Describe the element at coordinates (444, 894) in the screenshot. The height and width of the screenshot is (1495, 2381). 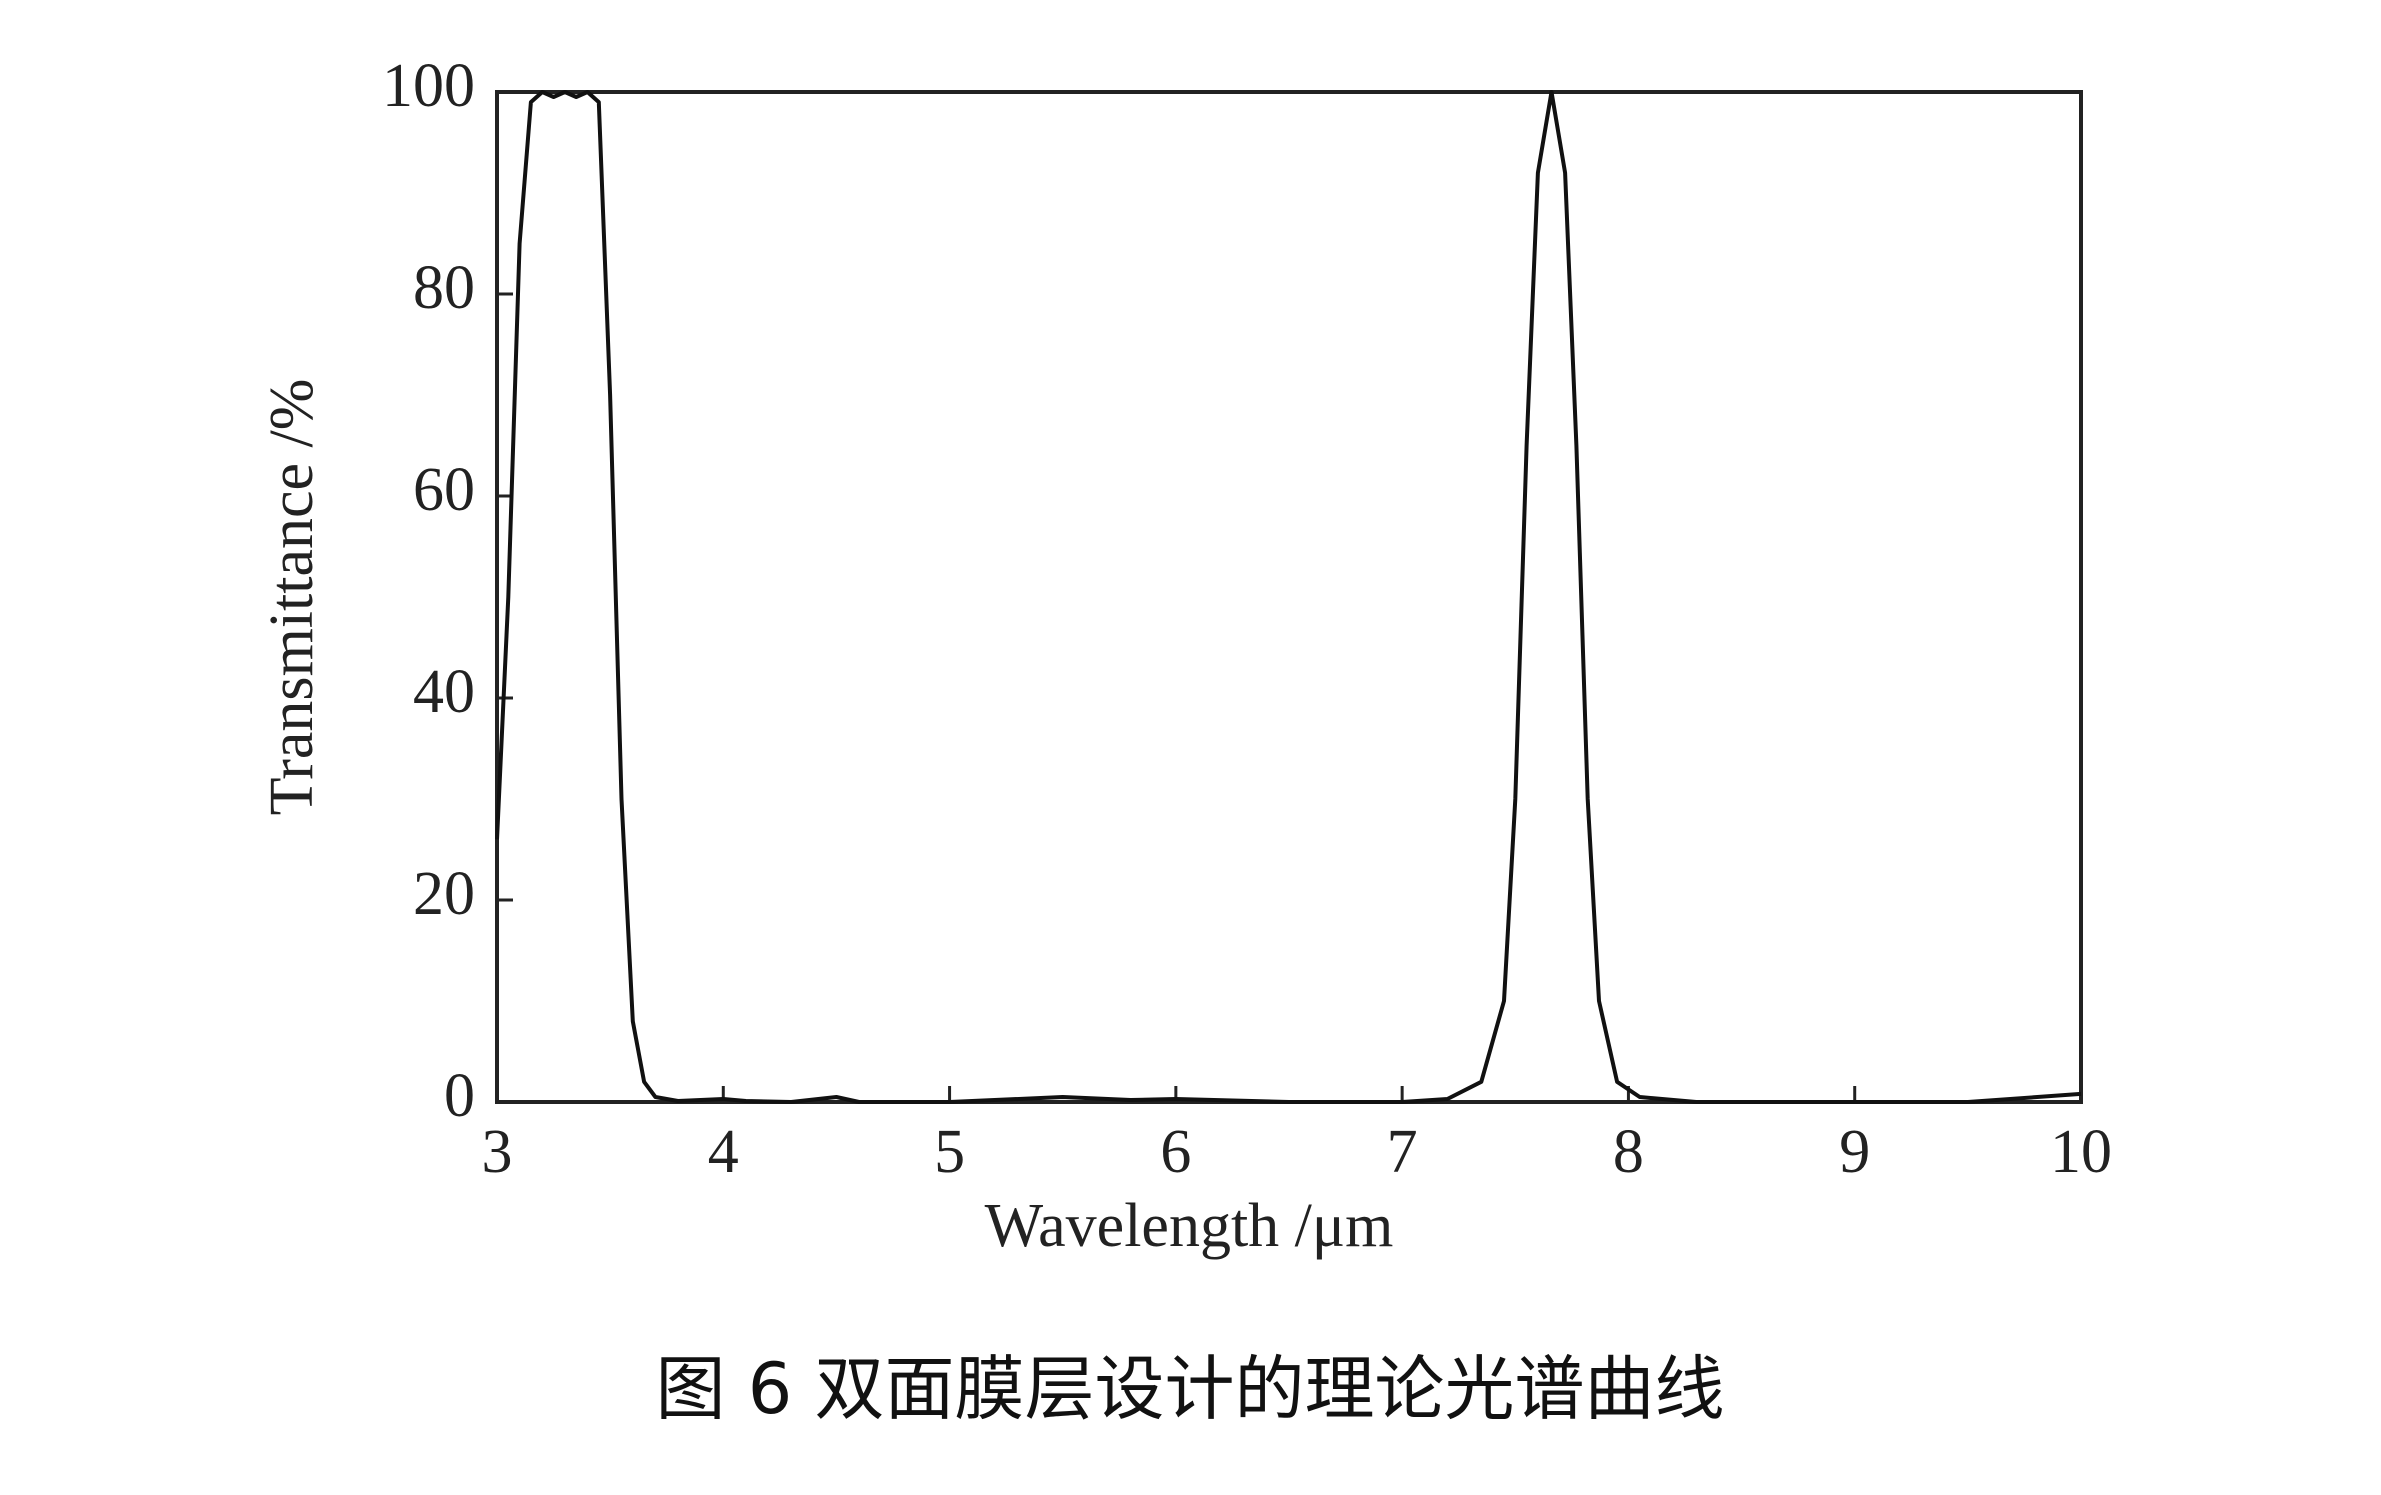
I see `y-tick-label: 20` at that location.